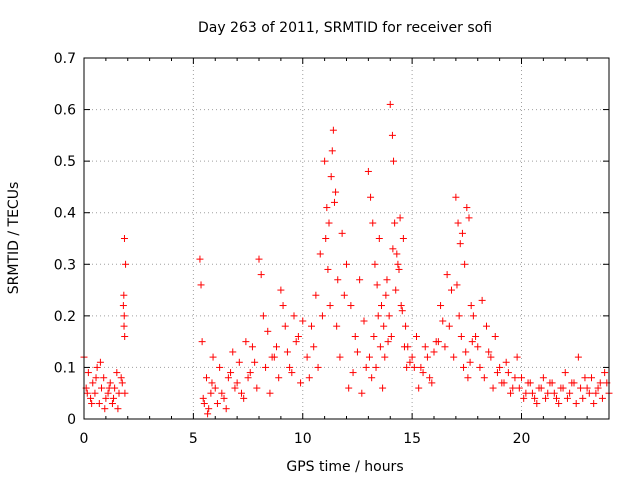  Describe the element at coordinates (303, 439) in the screenshot. I see `x-tick-label: 10` at that location.